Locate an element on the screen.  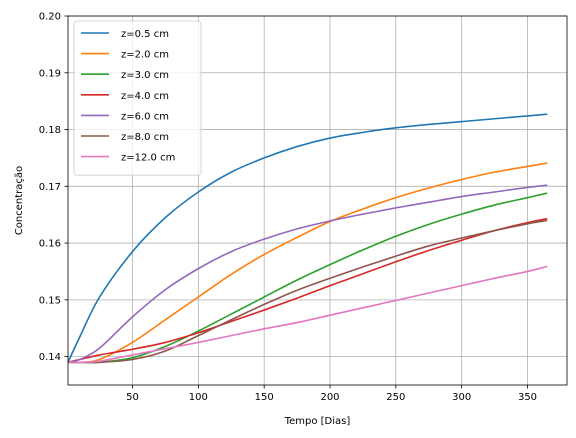
legend-entry: z=6.0 cm is located at coordinates (145, 116).